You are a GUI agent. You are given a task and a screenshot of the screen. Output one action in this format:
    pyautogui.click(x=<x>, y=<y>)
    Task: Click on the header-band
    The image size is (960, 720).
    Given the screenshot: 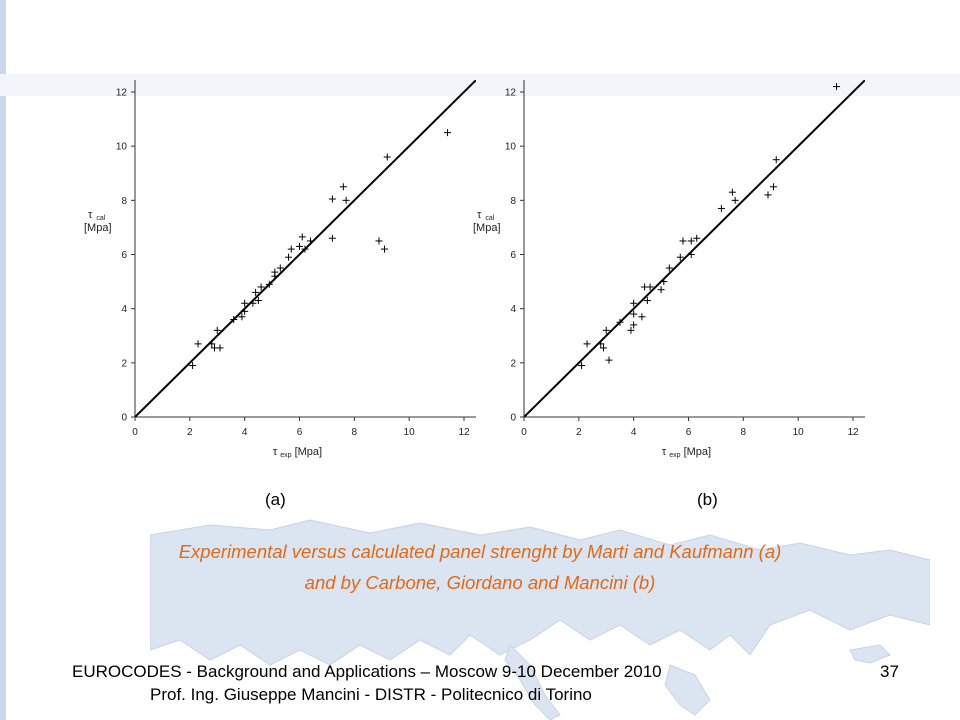 What is the action you would take?
    pyautogui.click(x=480, y=85)
    